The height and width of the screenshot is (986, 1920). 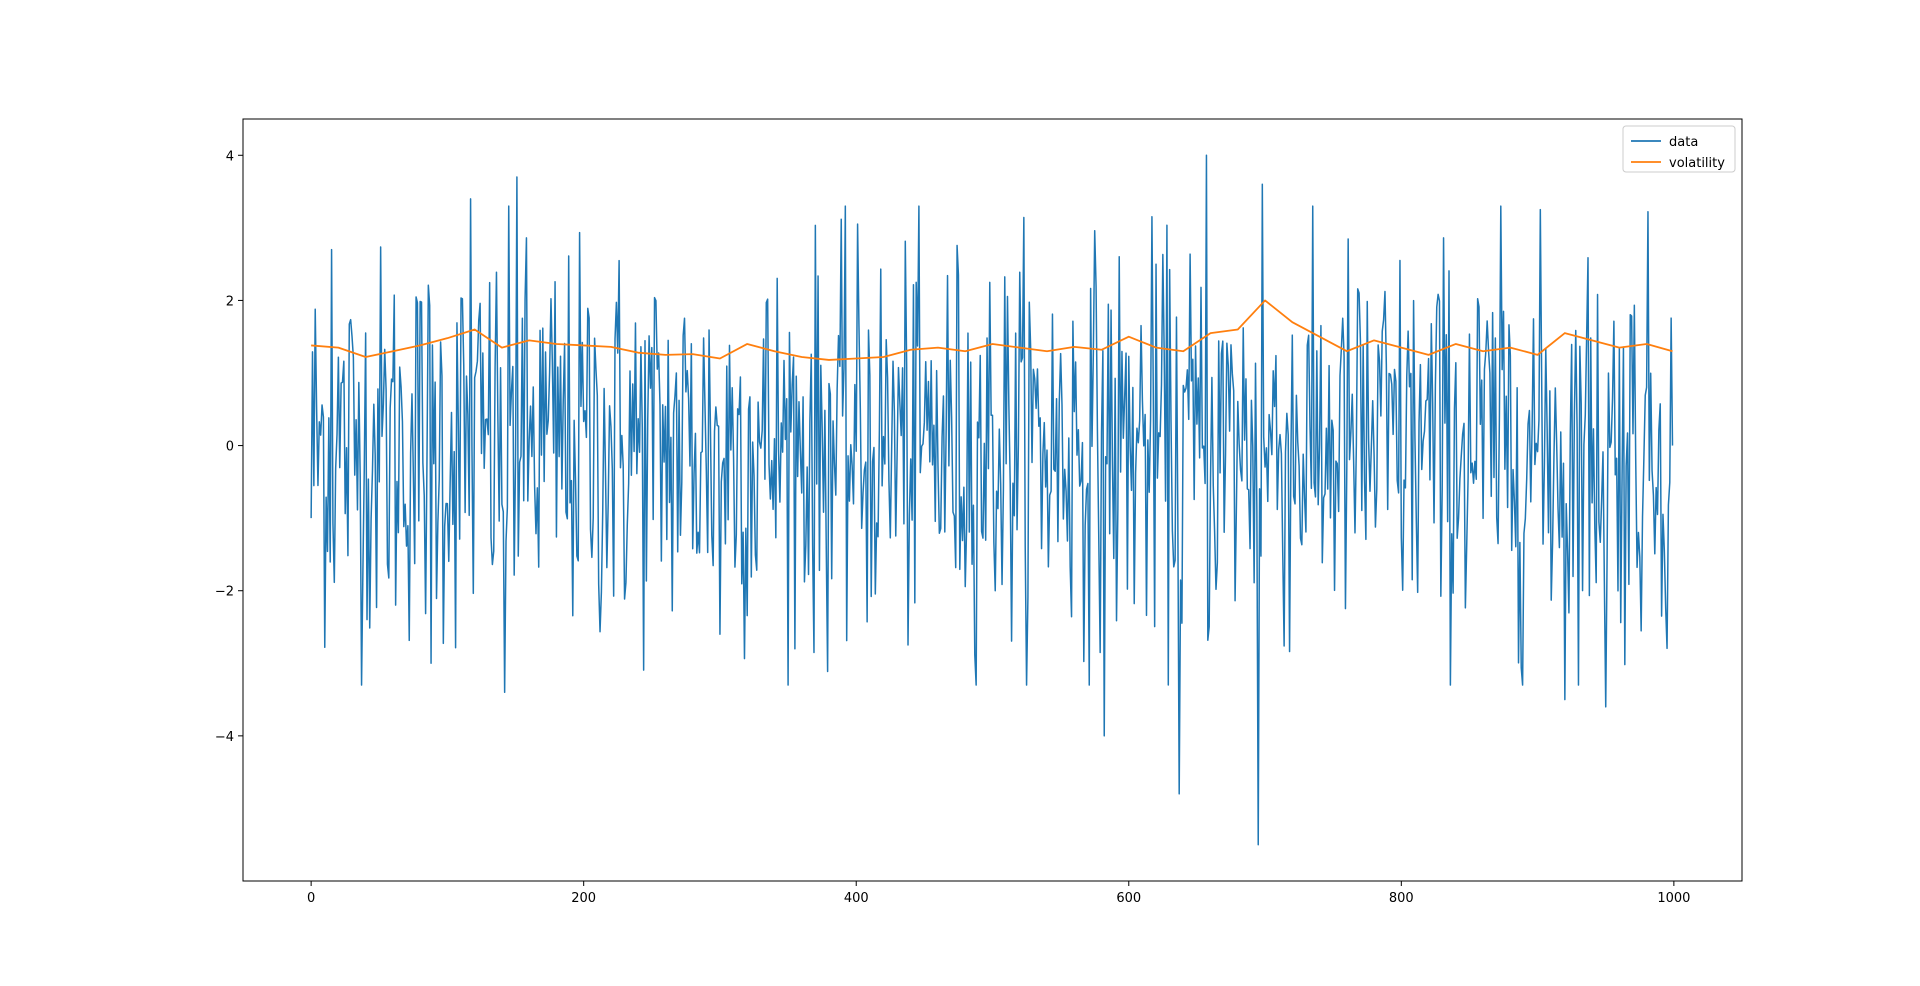 What do you see at coordinates (1673, 898) in the screenshot?
I see `x-tick-label: 1000` at bounding box center [1673, 898].